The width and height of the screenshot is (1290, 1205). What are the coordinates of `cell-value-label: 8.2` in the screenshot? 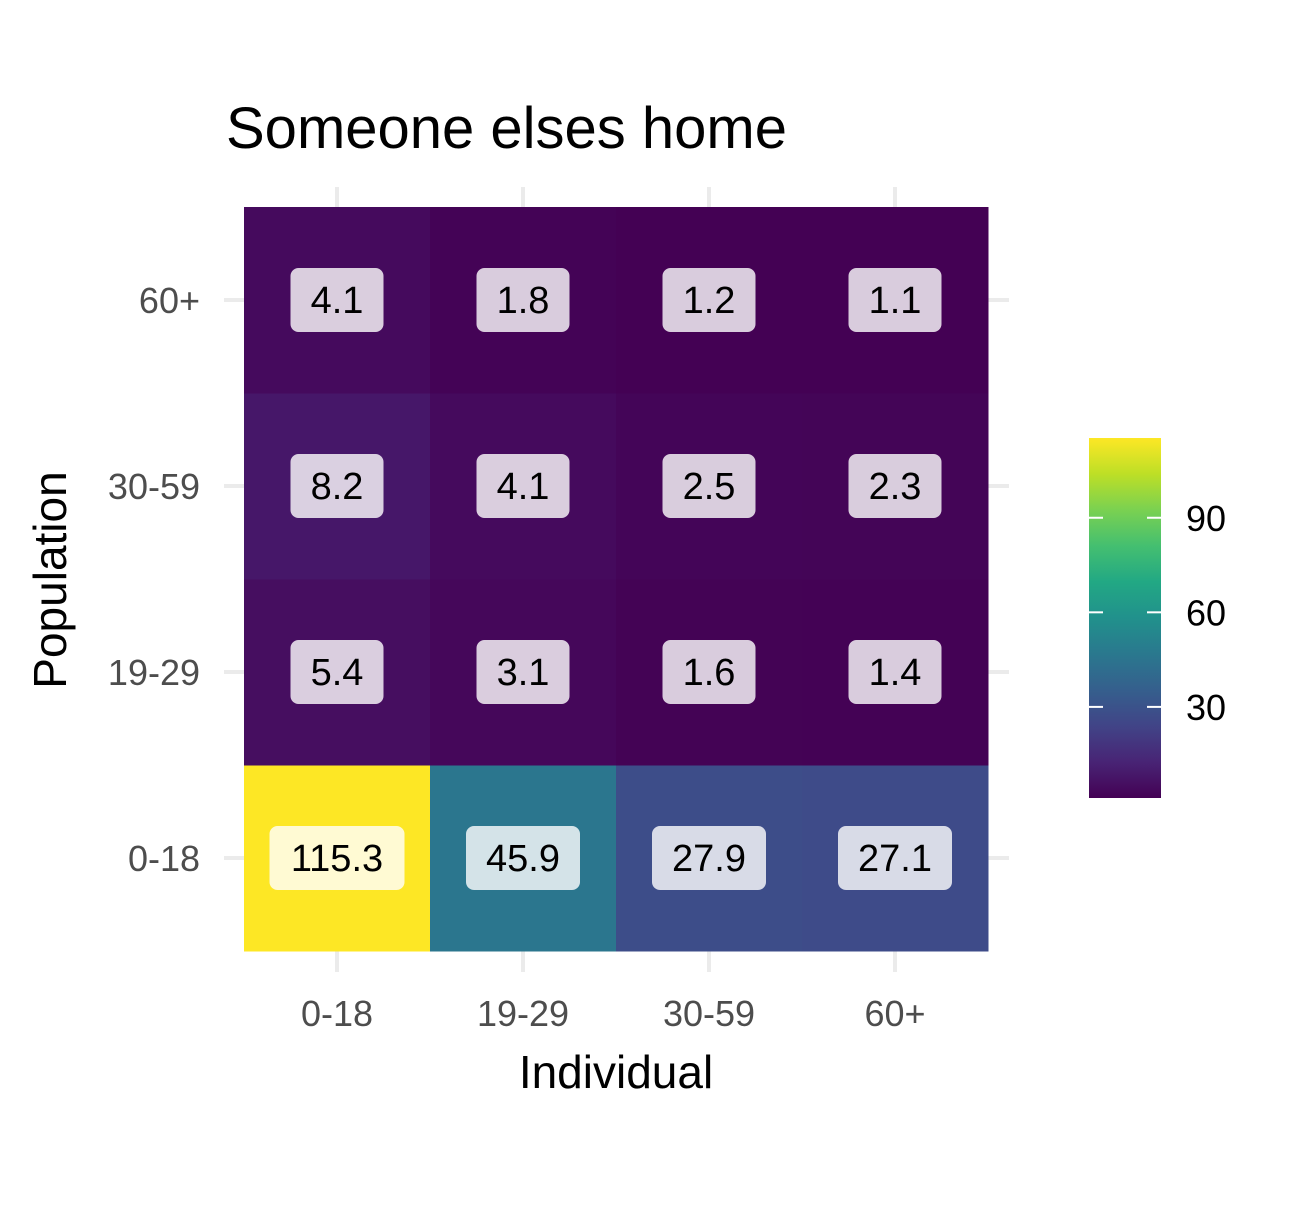 It's located at (337, 487).